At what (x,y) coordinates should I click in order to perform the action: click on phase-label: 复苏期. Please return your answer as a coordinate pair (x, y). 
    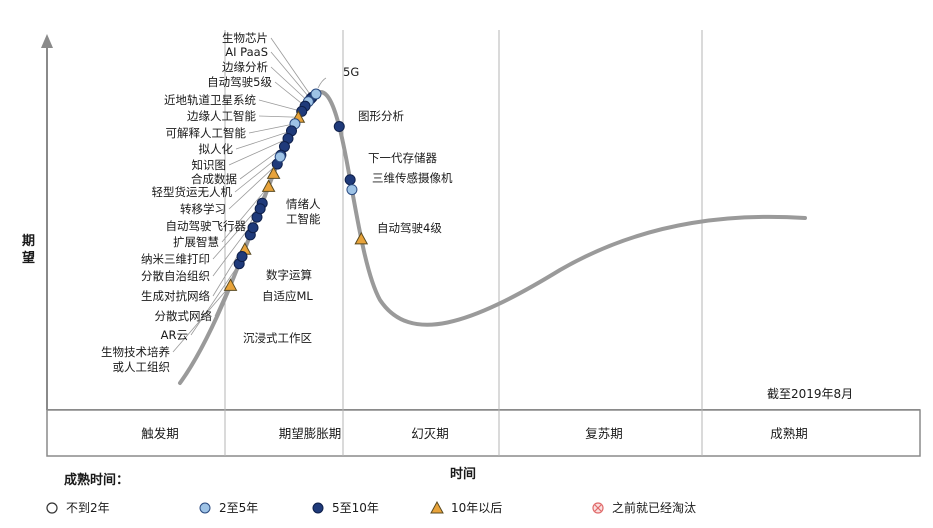
    Looking at the image, I should click on (604, 433).